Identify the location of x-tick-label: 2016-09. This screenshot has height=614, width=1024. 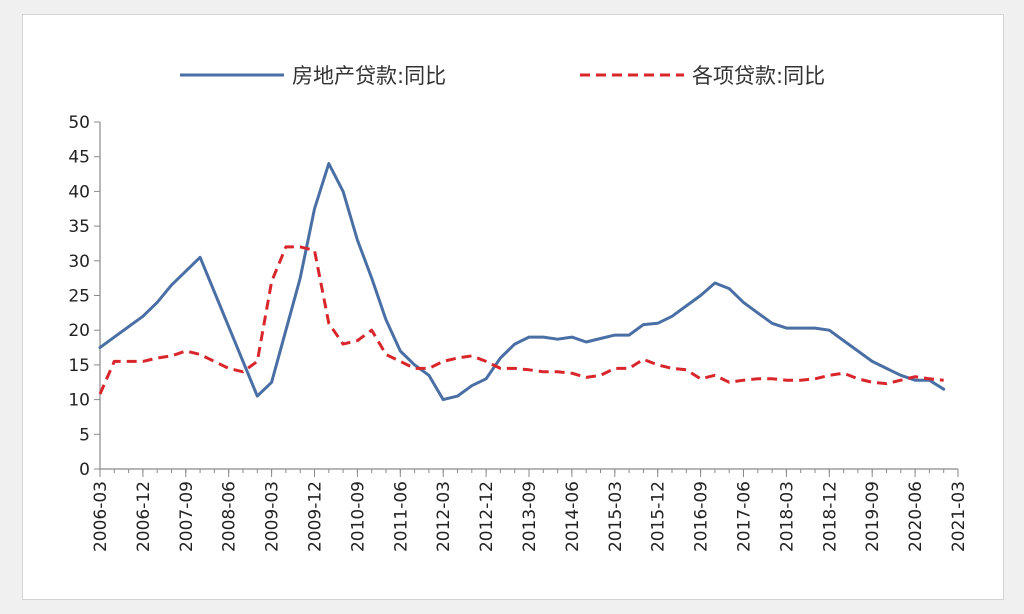
(702, 516).